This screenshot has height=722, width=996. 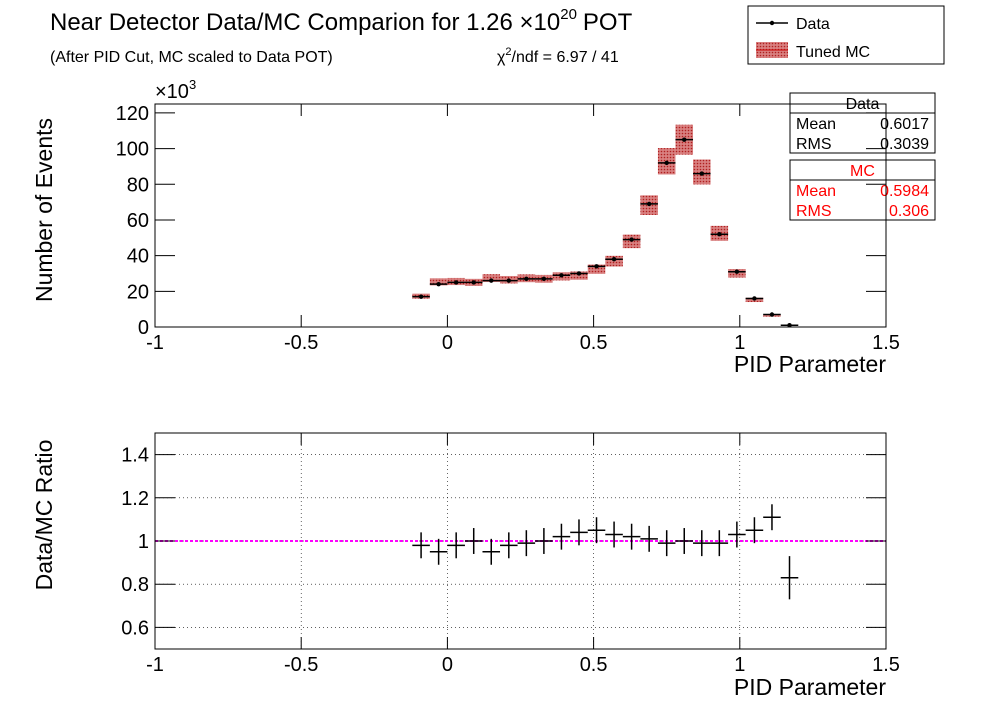 What do you see at coordinates (44, 515) in the screenshot?
I see `y-axis-title: Data/MC Ratio` at bounding box center [44, 515].